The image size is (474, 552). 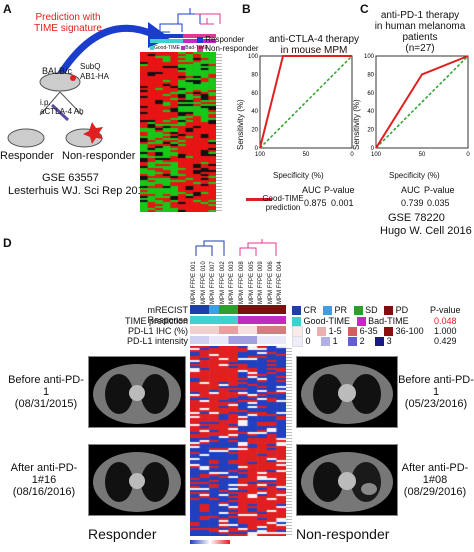 What do you see at coordinates (208, 19) in the screenshot?
I see `dendrogram-right` at bounding box center [208, 19].